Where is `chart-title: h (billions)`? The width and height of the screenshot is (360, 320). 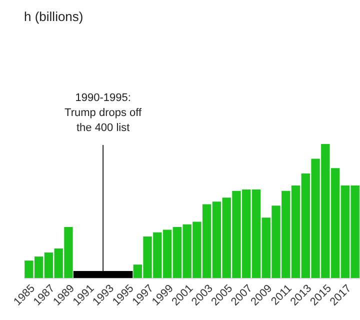
chart-title: h (billions) is located at coordinates (54, 16).